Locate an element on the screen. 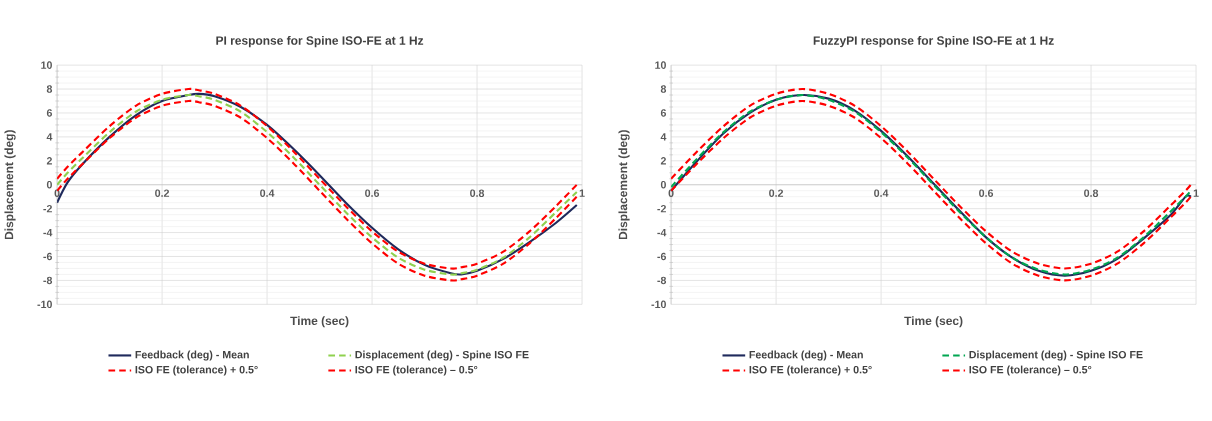 This screenshot has height=421, width=1212. x-tick-label: 0 is located at coordinates (57, 193).